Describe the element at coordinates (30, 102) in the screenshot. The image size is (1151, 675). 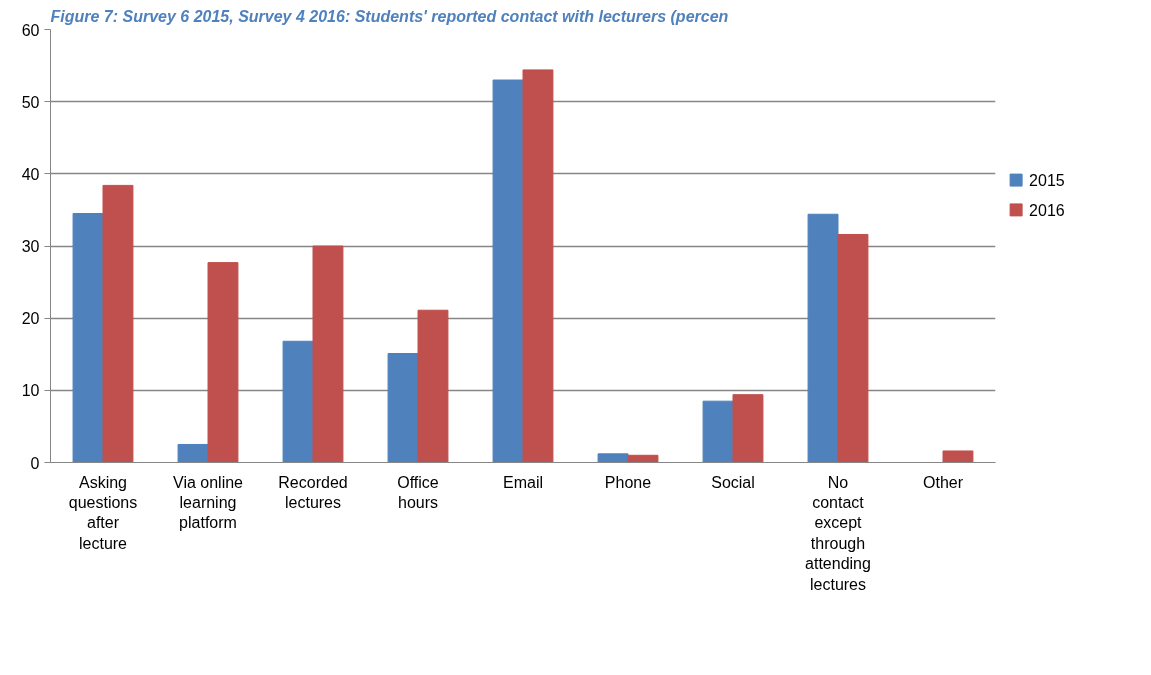
I see `y-tick-label: 50` at that location.